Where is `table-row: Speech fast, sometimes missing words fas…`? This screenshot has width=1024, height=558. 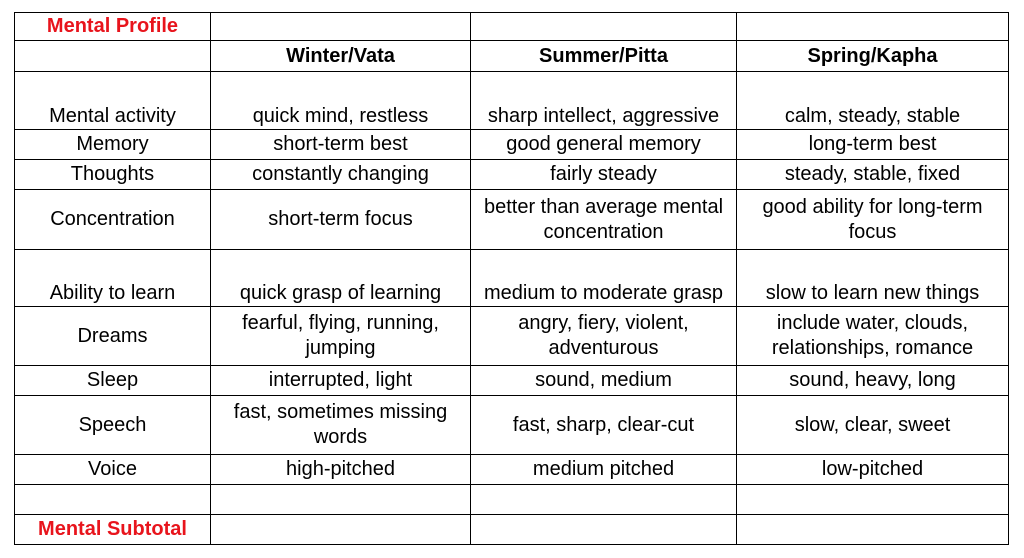
table-row: Speech fast, sometimes missing words fas… is located at coordinates (511, 425).